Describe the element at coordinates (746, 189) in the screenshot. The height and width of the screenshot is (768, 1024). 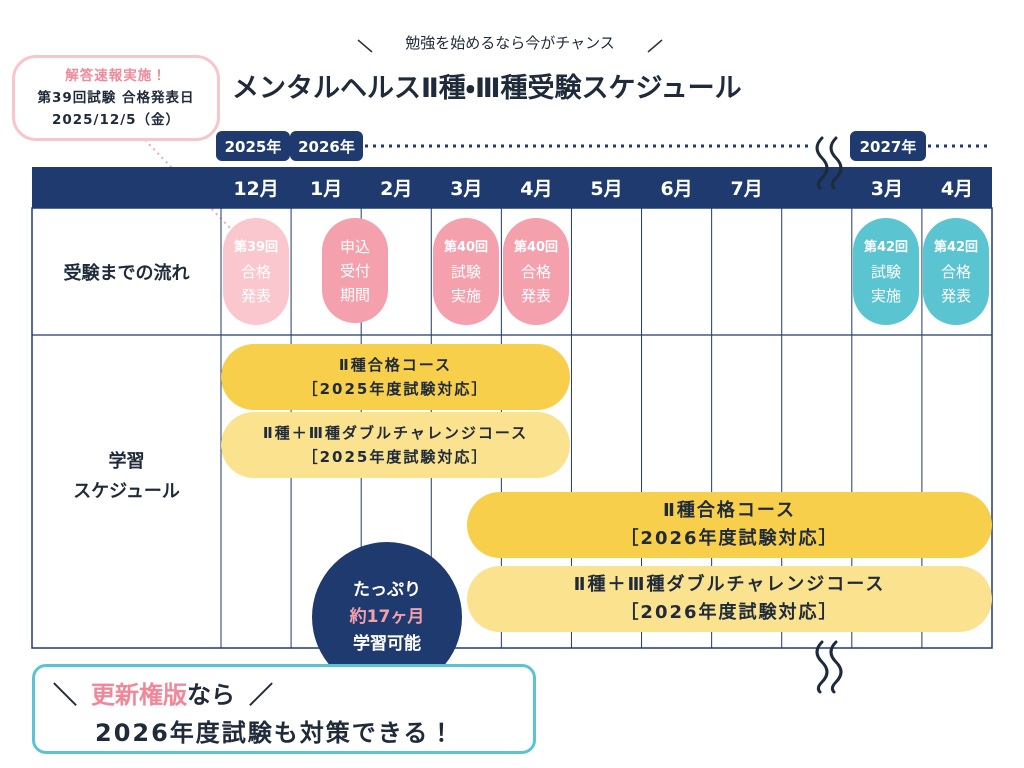
I see `month-header: 7月` at that location.